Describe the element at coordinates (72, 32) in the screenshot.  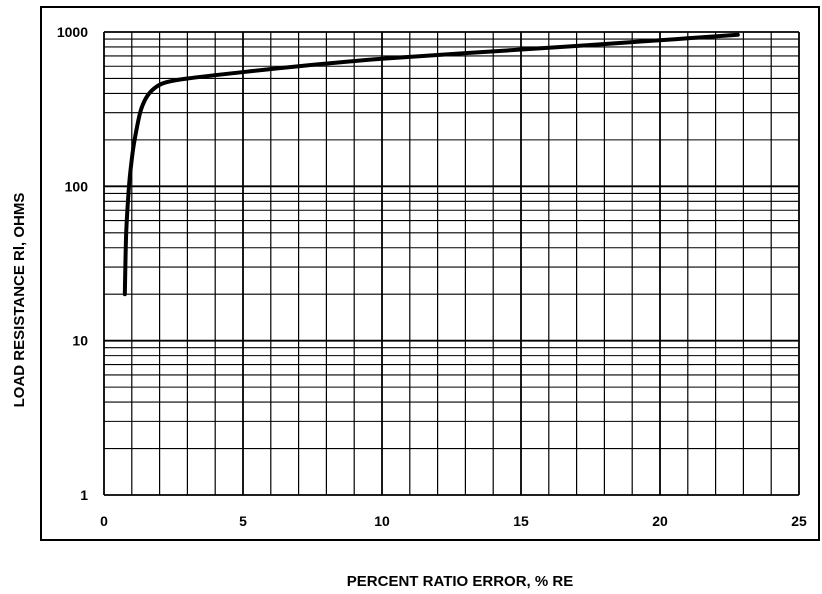
I see `y-tick-label: 1000` at that location.